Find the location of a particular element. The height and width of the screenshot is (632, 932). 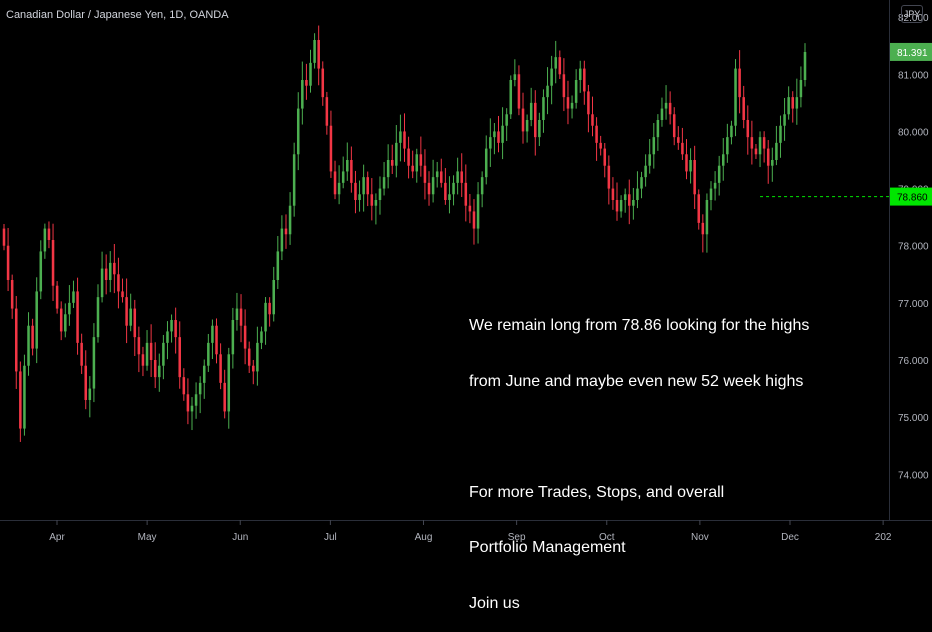

annotation-line: For more Trades, Stops, and overall is located at coordinates (597, 492).